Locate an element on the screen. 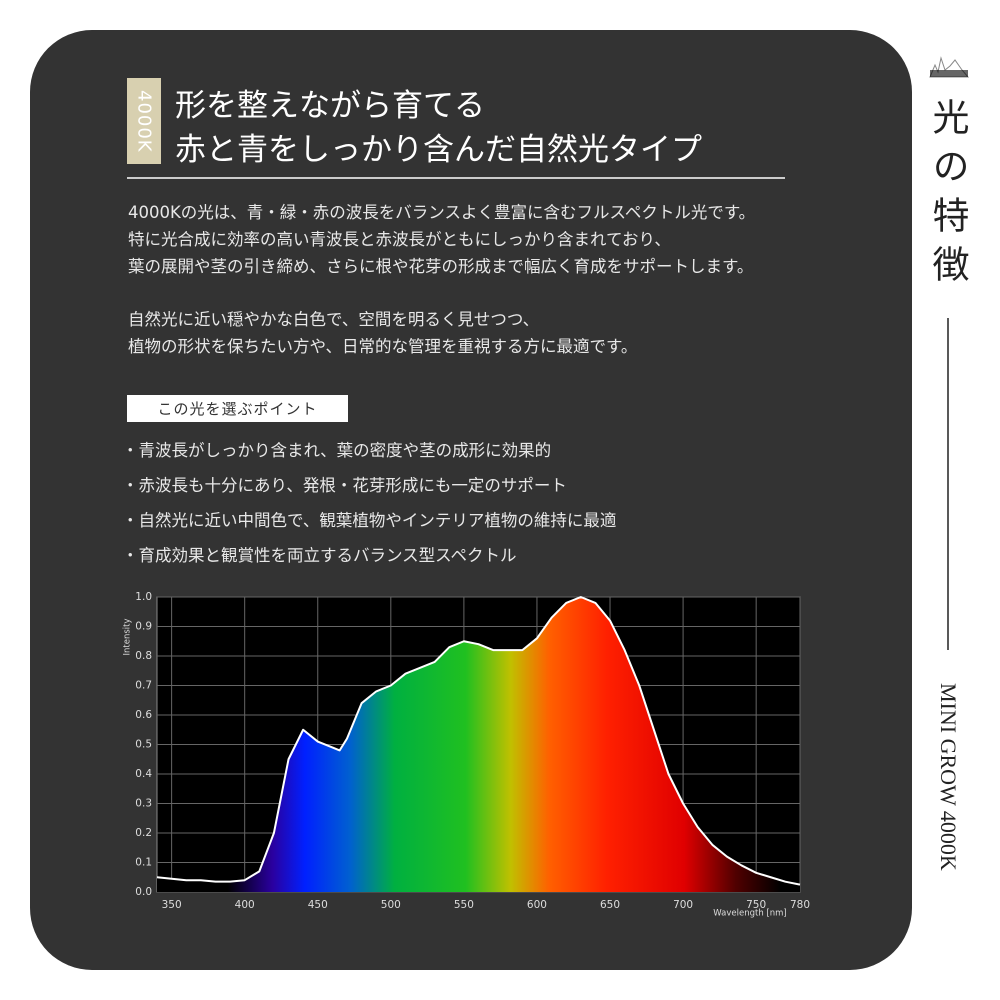 The width and height of the screenshot is (1000, 1000). side-label: MINI GROW 4000K is located at coordinates (948, 777).